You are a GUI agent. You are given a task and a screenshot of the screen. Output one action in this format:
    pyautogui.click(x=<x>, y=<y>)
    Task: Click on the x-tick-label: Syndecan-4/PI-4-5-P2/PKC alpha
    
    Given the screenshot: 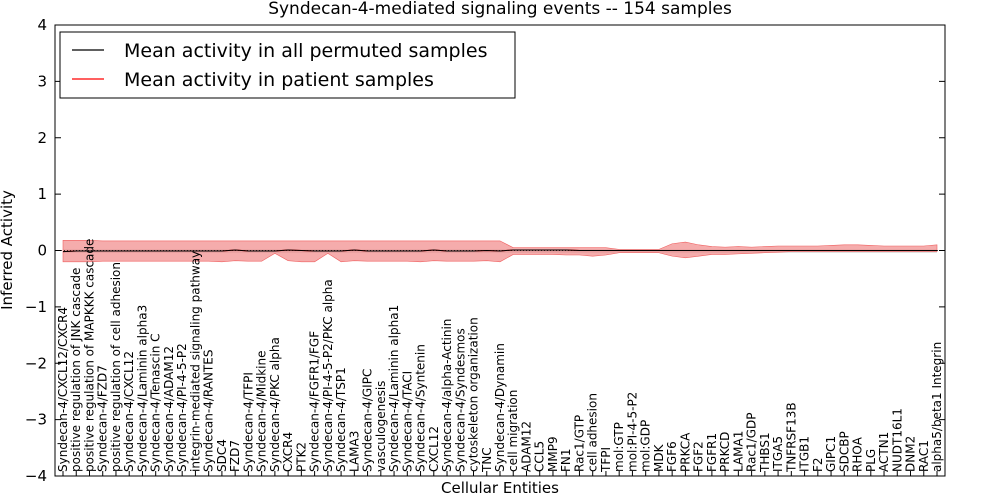 What is the action you would take?
    pyautogui.click(x=328, y=375)
    